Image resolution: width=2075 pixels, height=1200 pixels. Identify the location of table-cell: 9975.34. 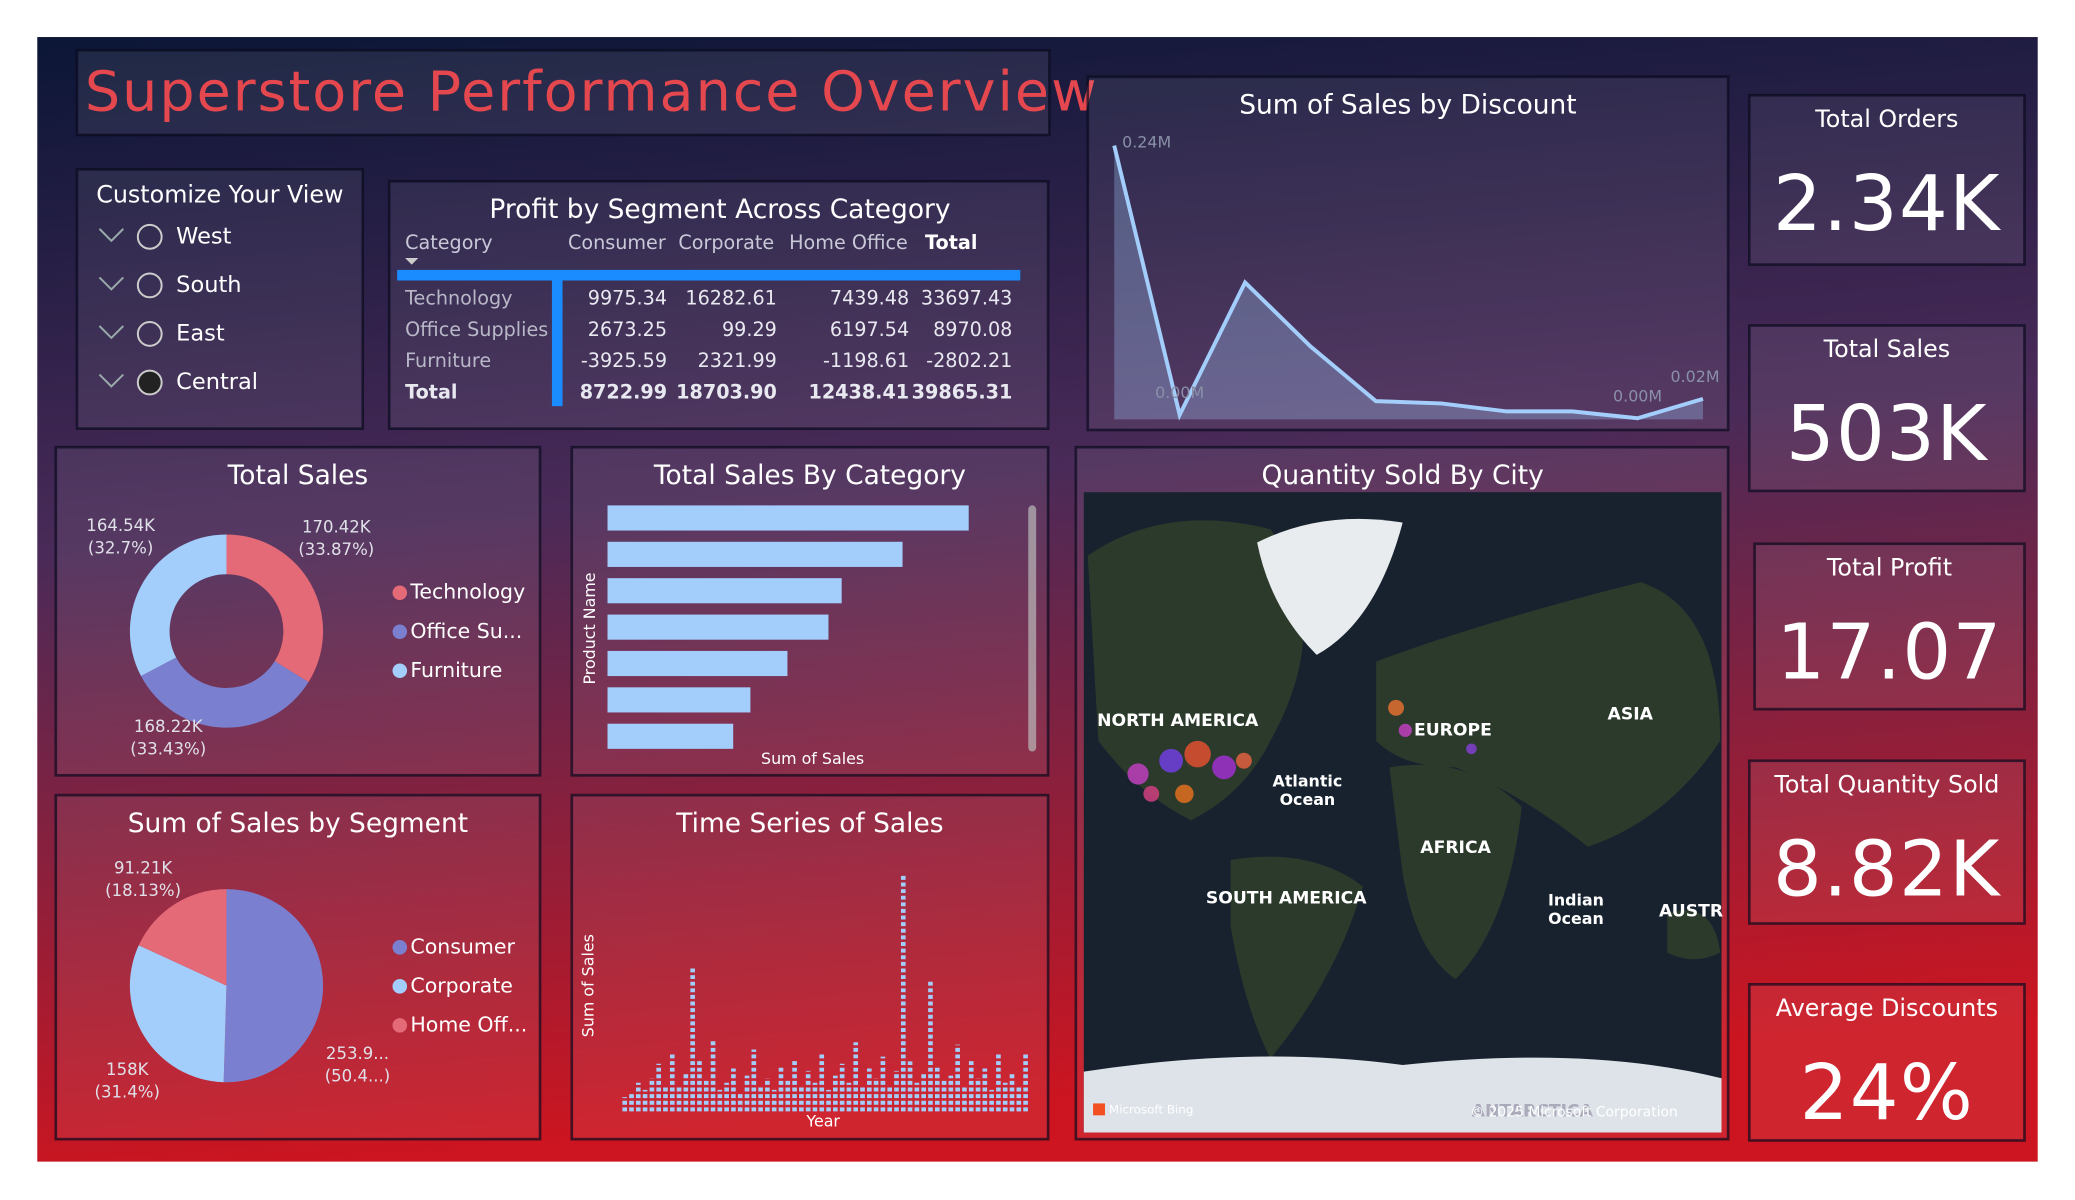
(627, 298).